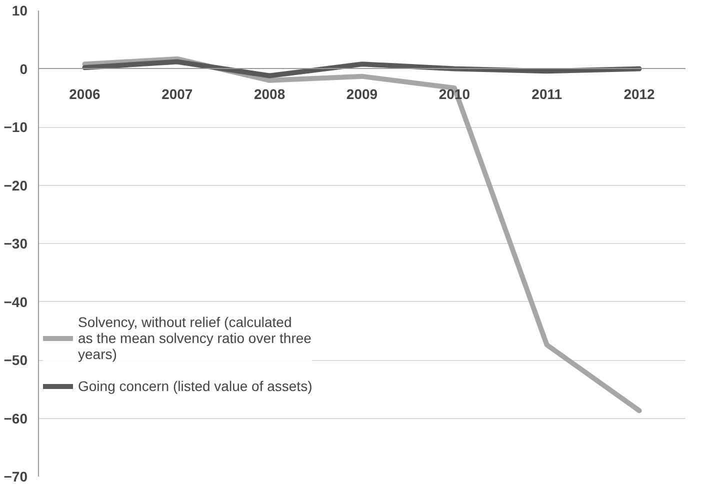  What do you see at coordinates (16, 185) in the screenshot?
I see `y-tick-label: −20` at bounding box center [16, 185].